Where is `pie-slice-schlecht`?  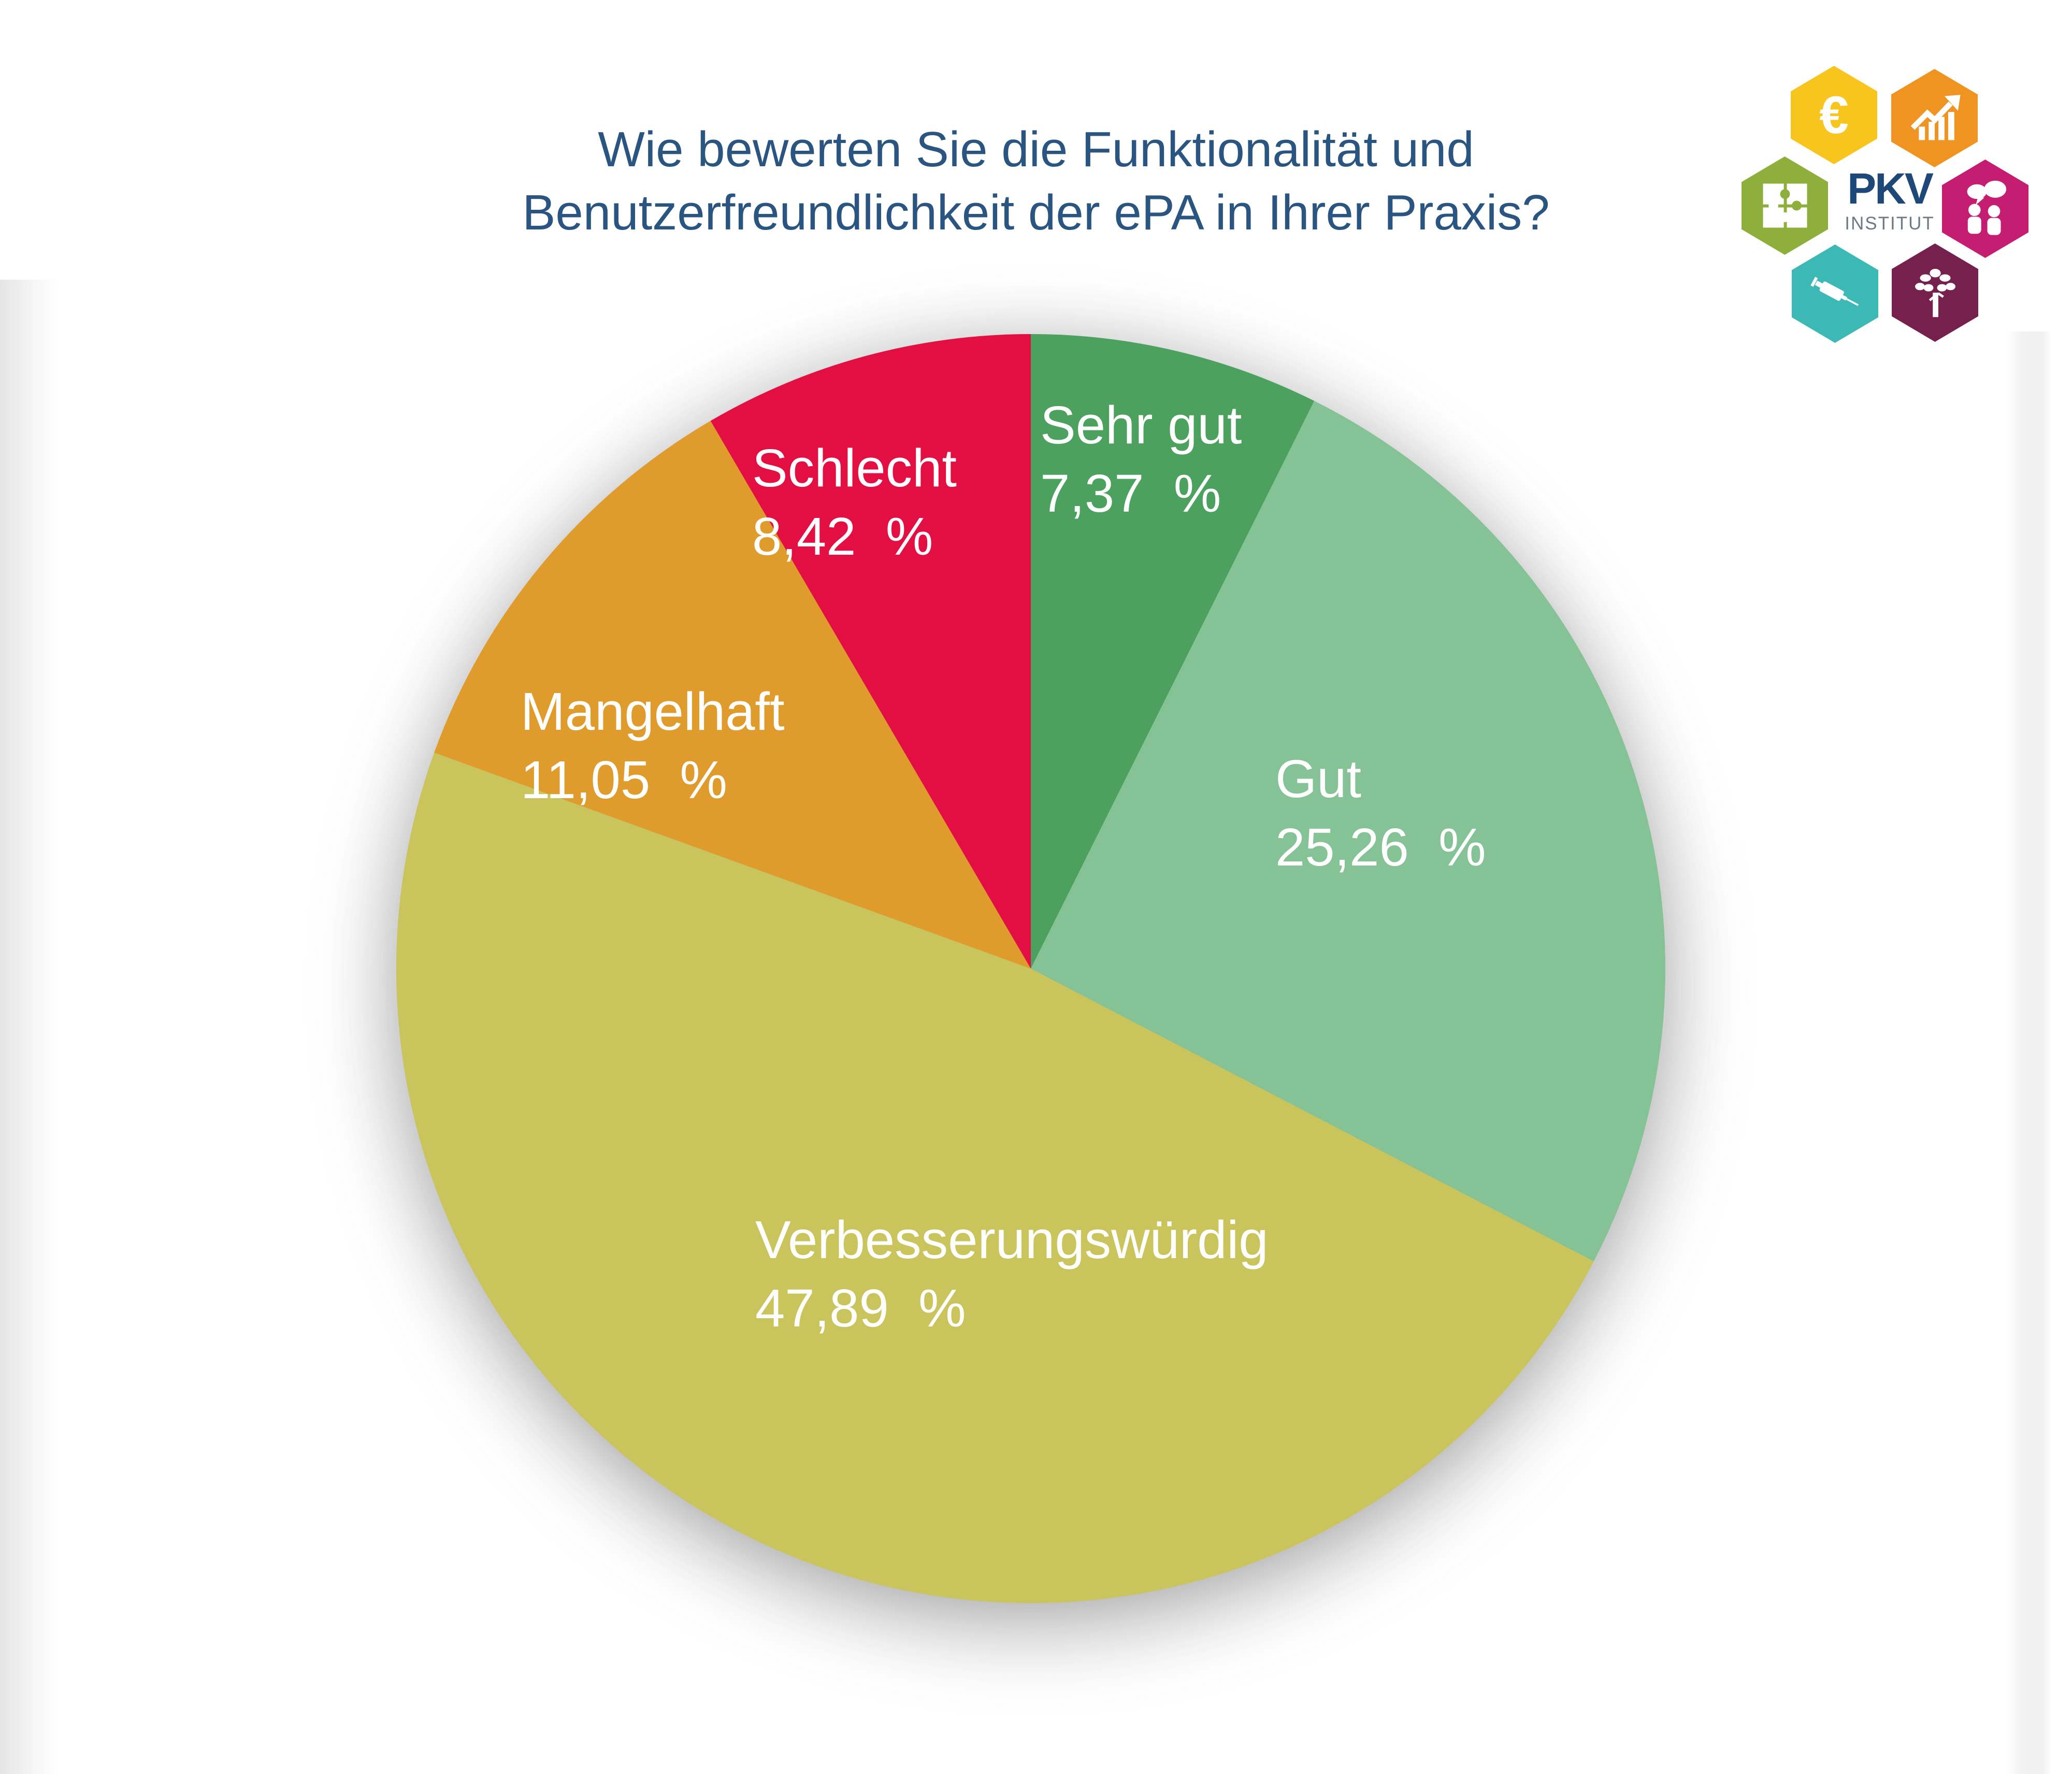
pie-slice-schlecht is located at coordinates (870, 651).